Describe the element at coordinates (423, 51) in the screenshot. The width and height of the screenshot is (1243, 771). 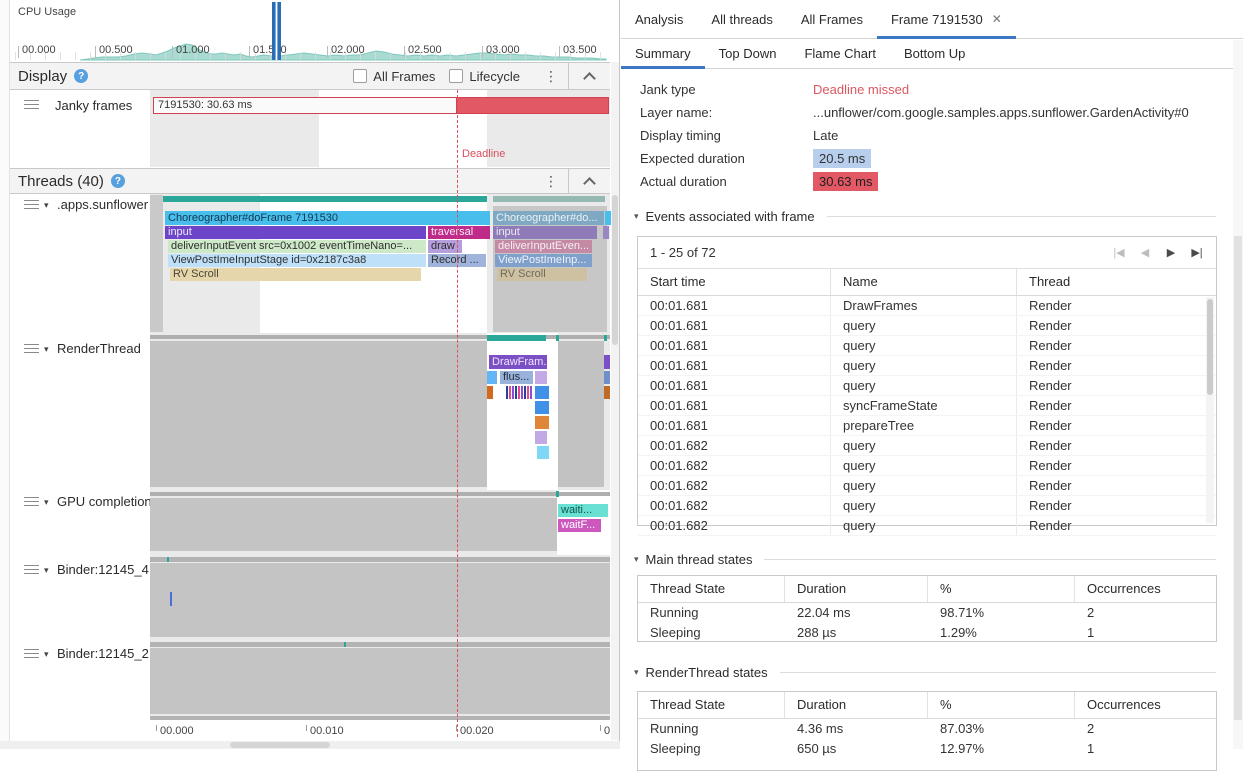
I see `axis-tick: 02.500` at that location.